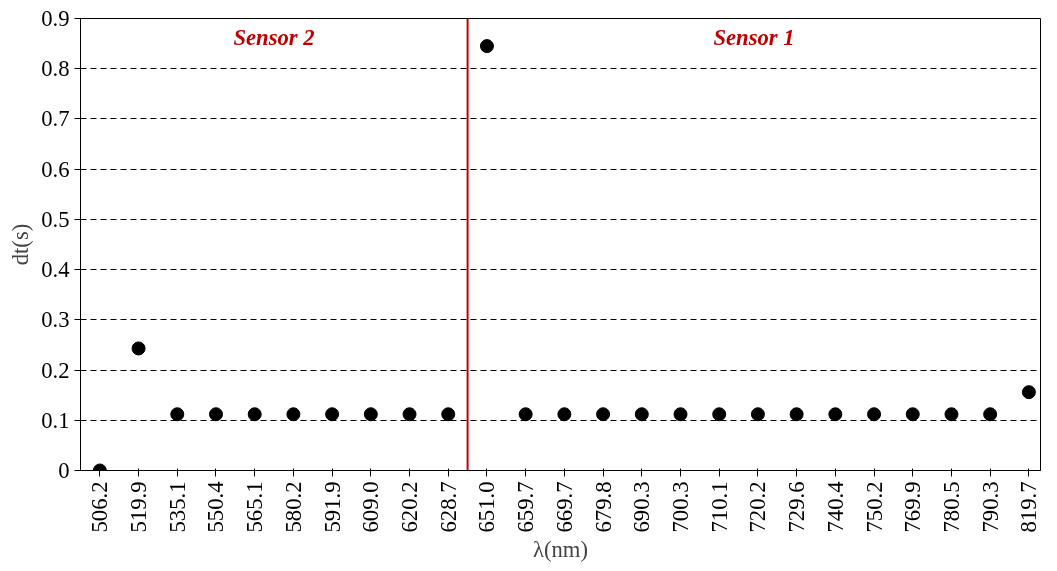 The image size is (1057, 571). Describe the element at coordinates (371, 507) in the screenshot. I see `x-tick-label: 609.0` at that location.